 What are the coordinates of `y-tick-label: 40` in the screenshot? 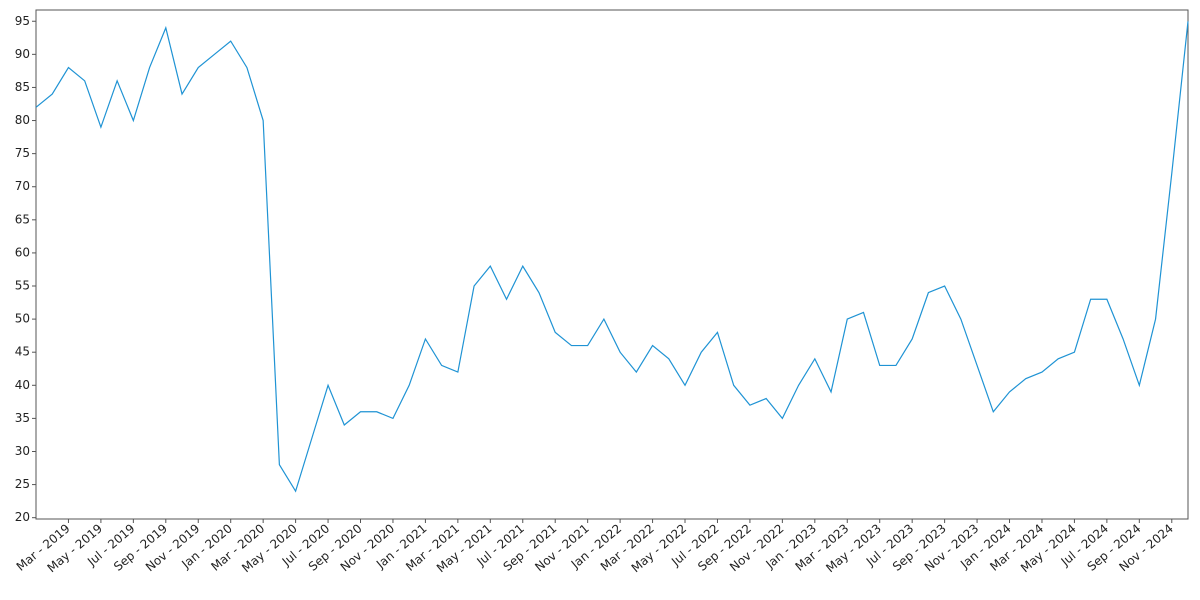 It's located at (22, 385).